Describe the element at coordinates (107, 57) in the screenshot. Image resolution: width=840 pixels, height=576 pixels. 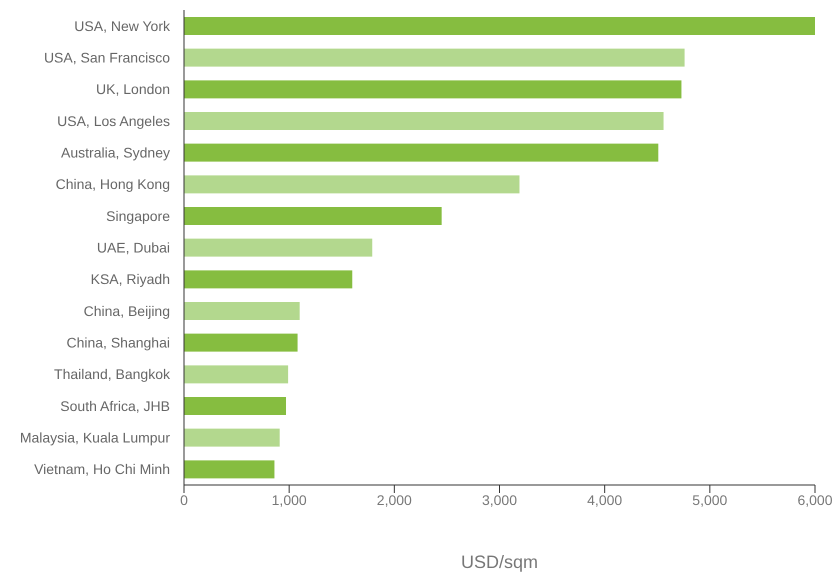
I see `y-tick-label: USA, San Francisco` at that location.